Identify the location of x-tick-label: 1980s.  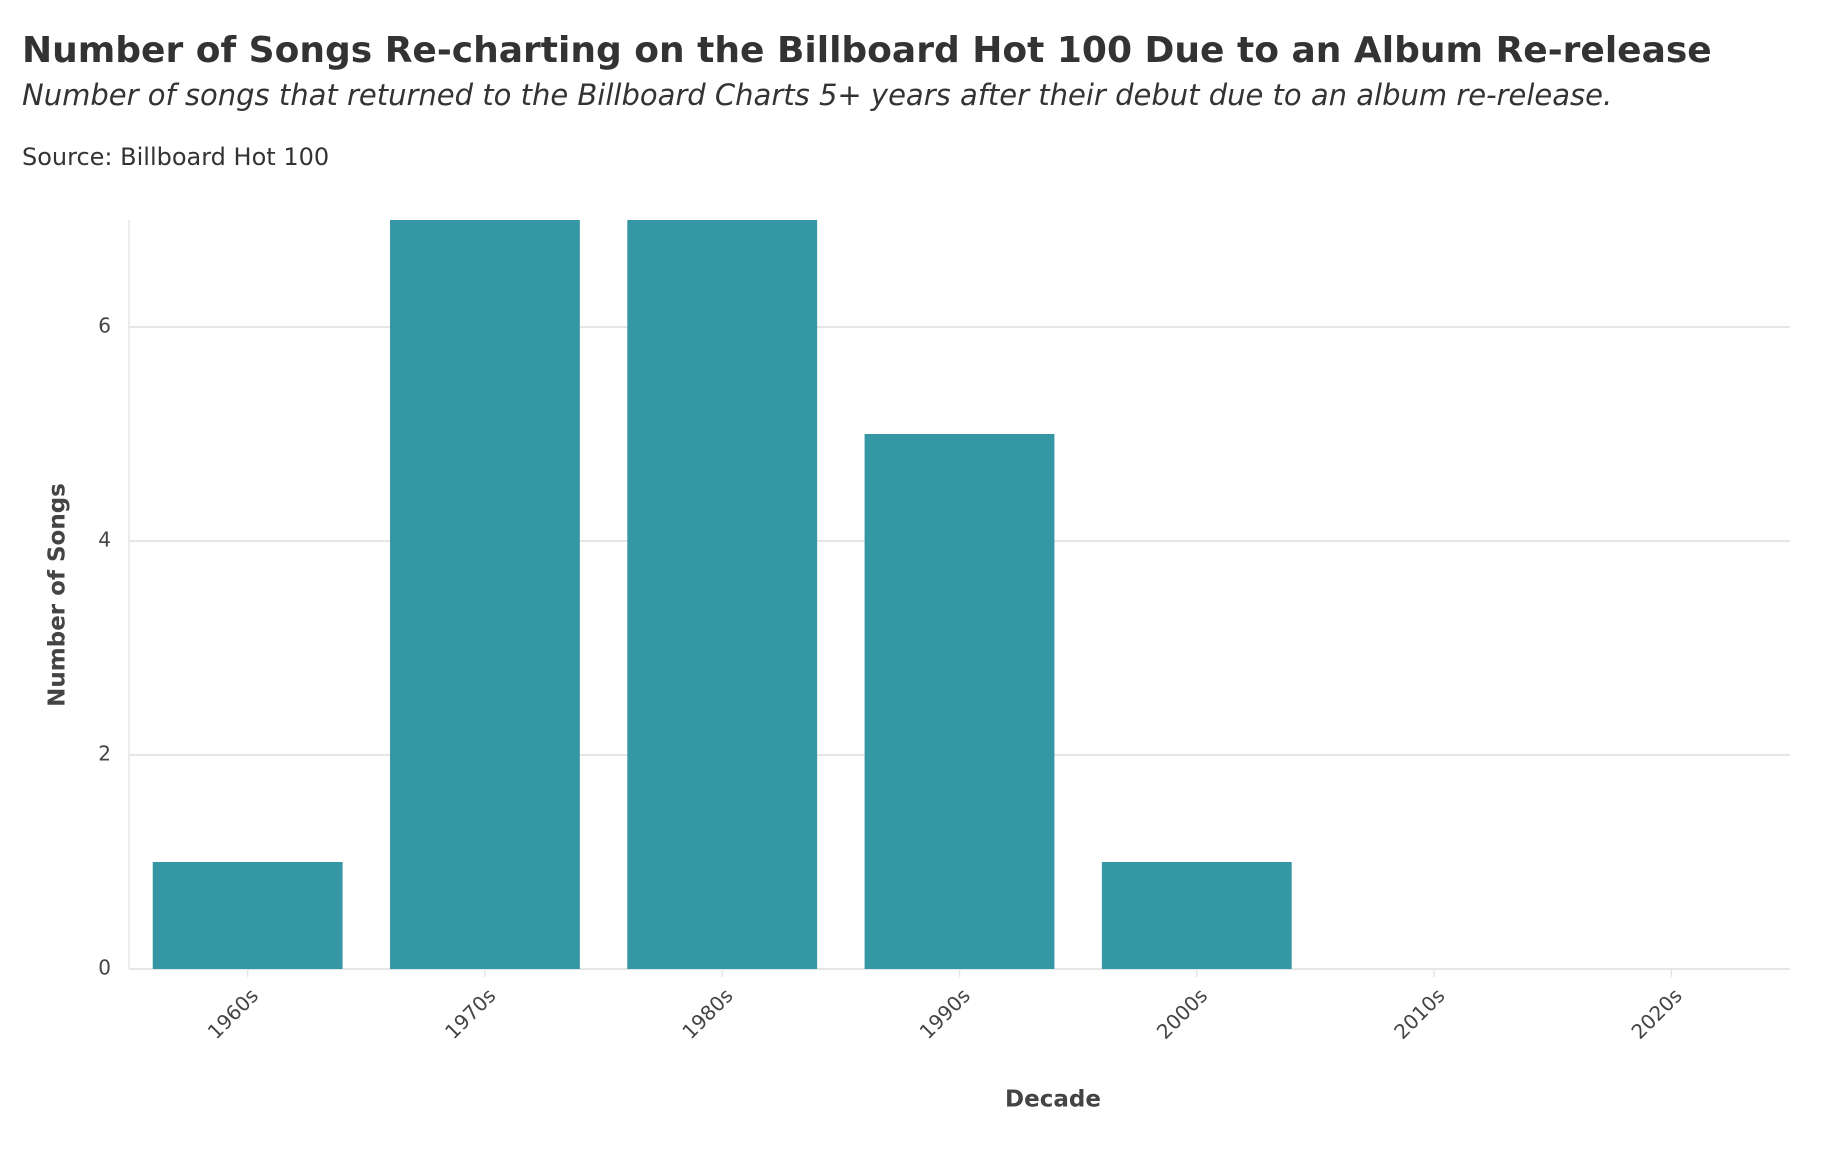
(707, 1013).